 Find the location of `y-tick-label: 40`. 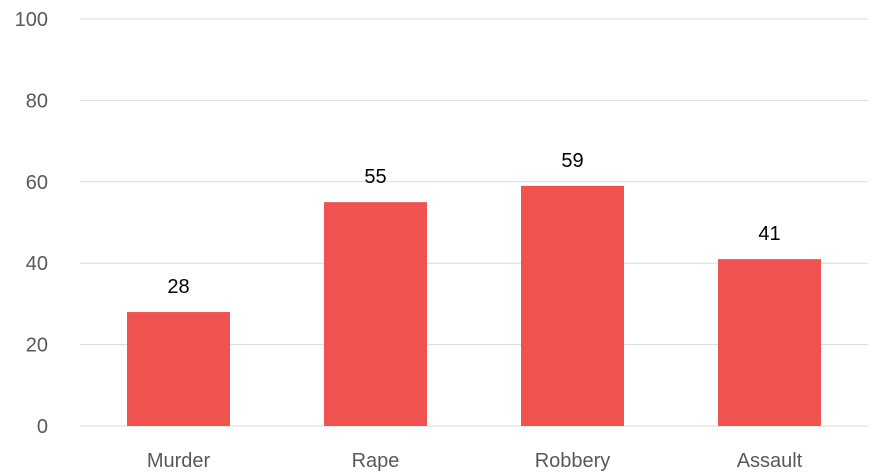

y-tick-label: 40 is located at coordinates (37, 264).